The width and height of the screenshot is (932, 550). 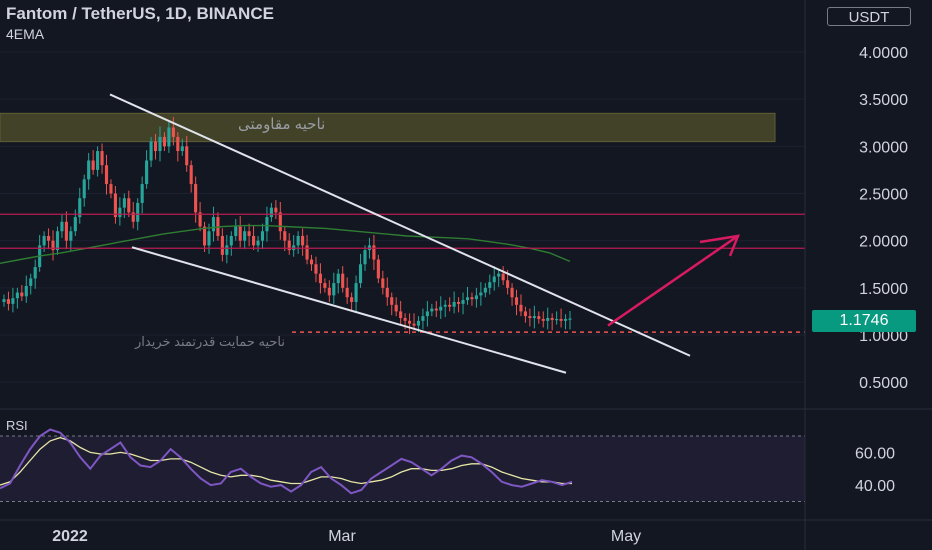 What do you see at coordinates (282, 124) in the screenshot?
I see `resistance-zone-label: ناحیه مقاومتی` at bounding box center [282, 124].